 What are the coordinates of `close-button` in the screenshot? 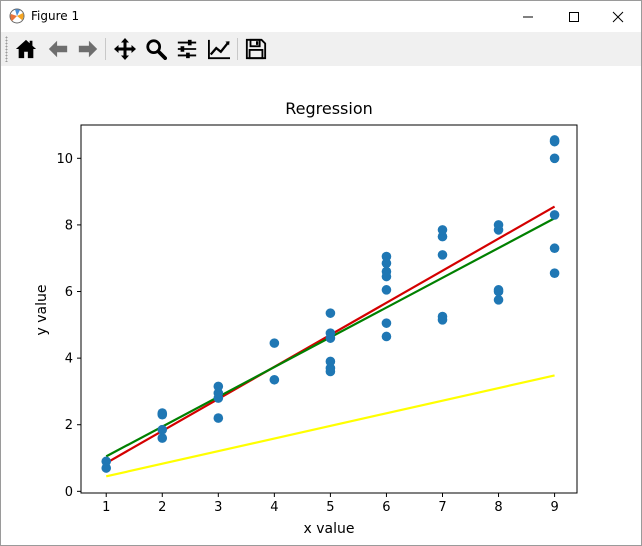 It's located at (618, 16).